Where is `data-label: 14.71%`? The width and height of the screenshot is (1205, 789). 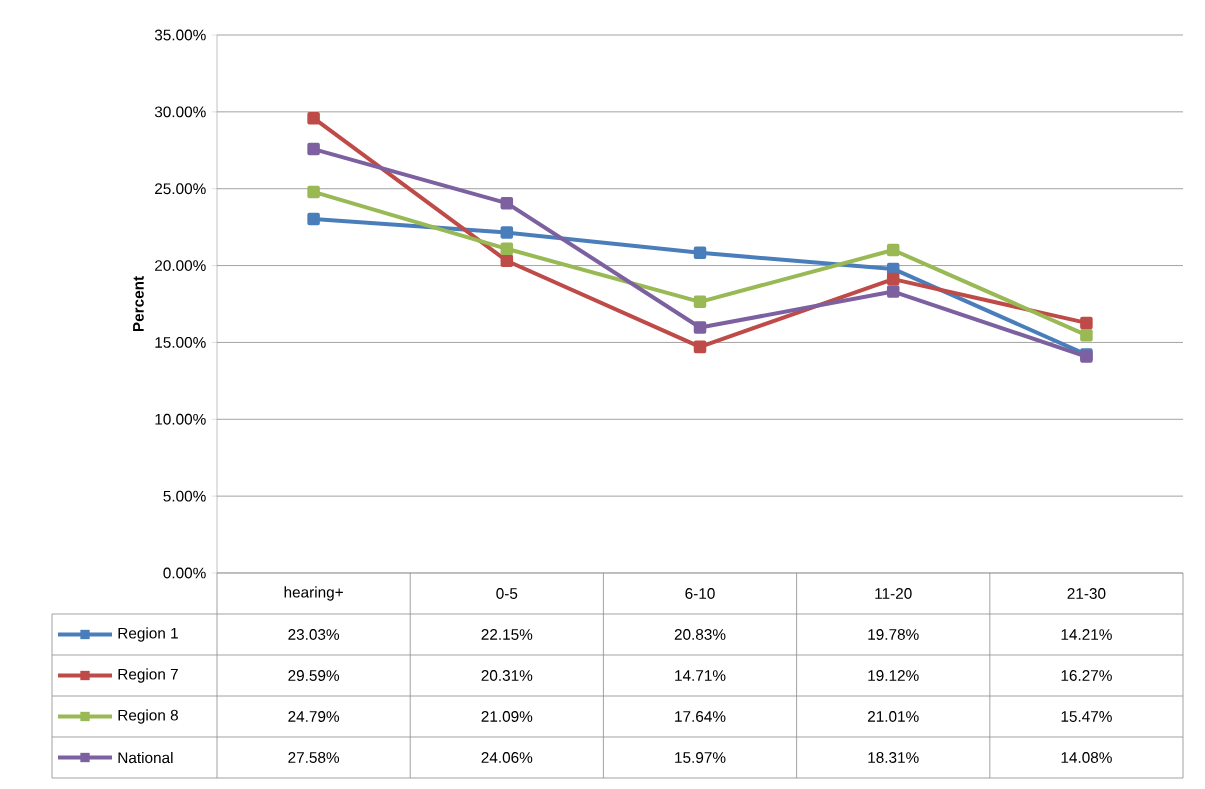
data-label: 14.71% is located at coordinates (700, 675).